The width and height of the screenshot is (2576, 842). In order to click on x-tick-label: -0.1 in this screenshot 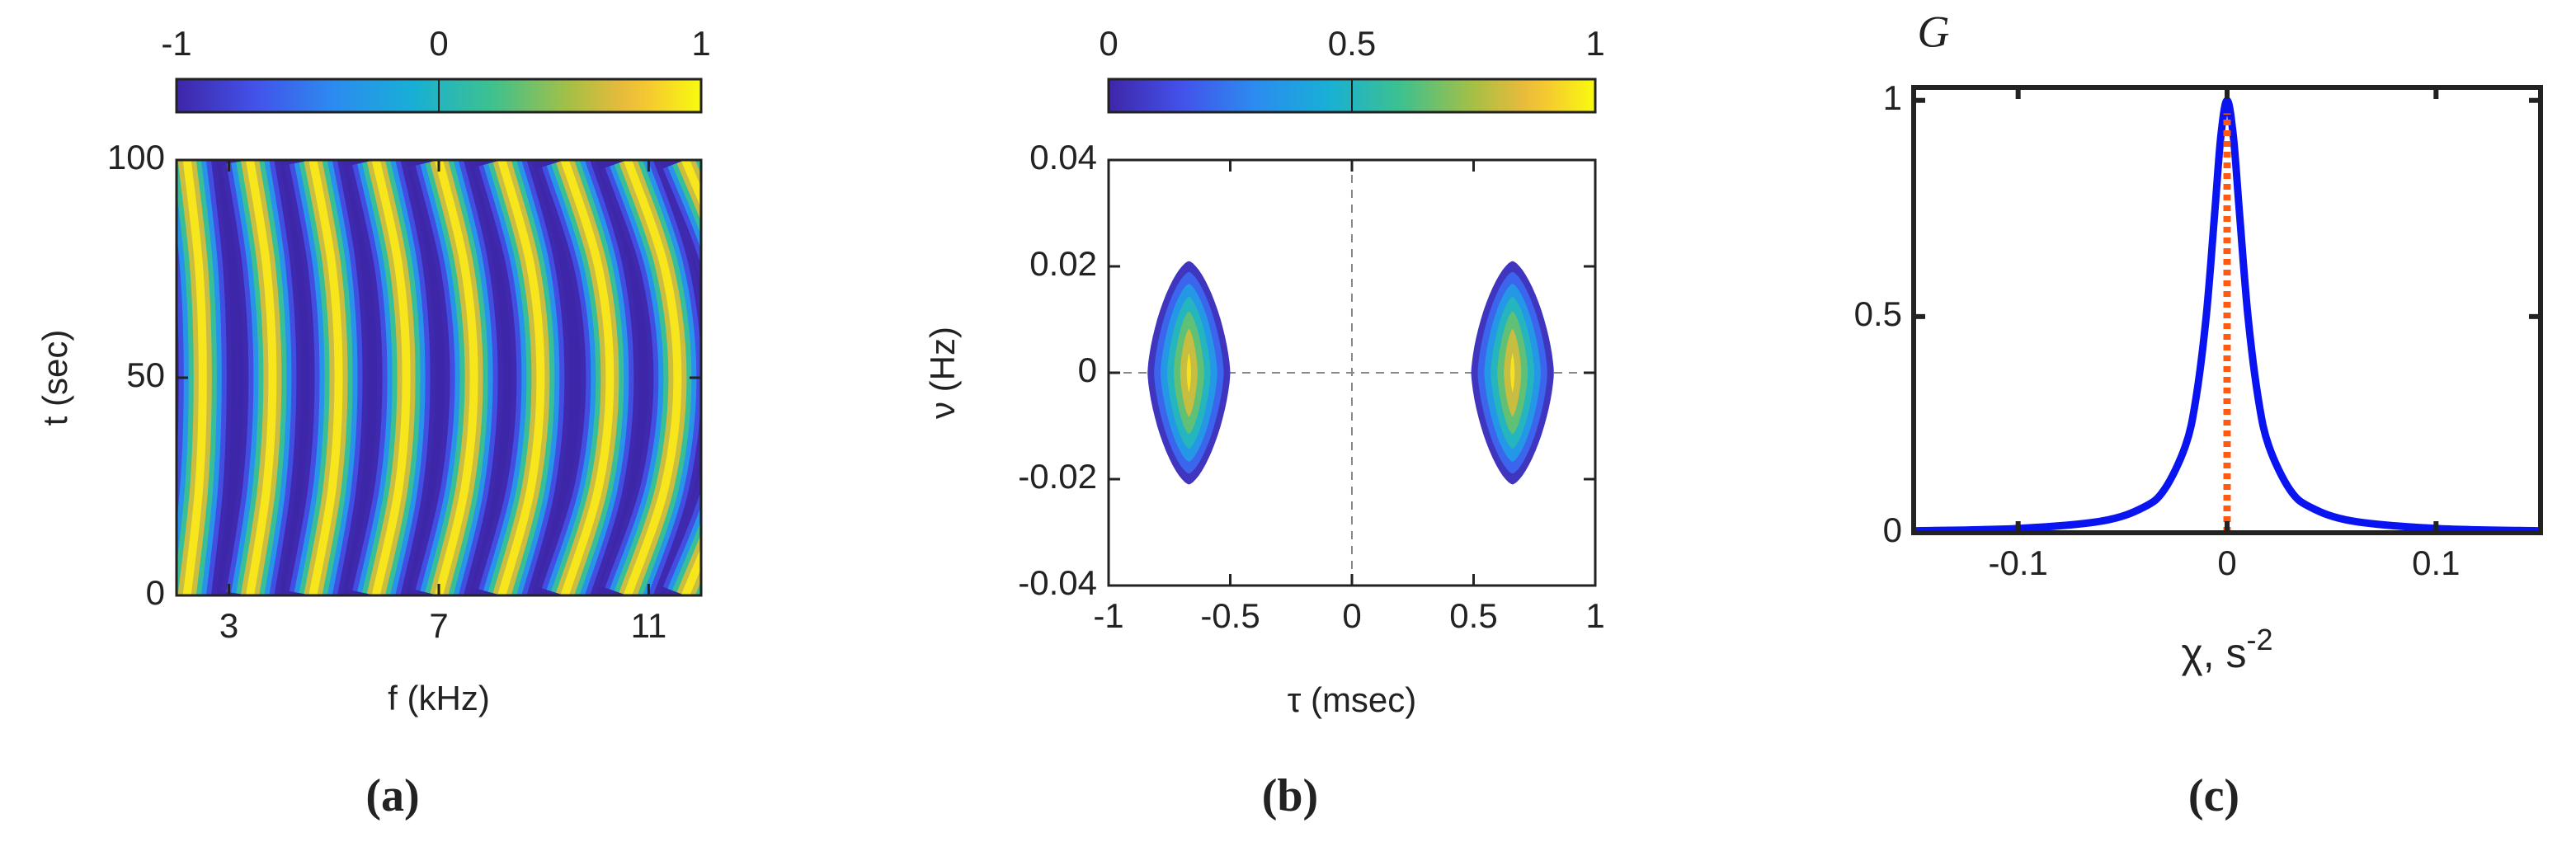, I will do `click(2017, 562)`.